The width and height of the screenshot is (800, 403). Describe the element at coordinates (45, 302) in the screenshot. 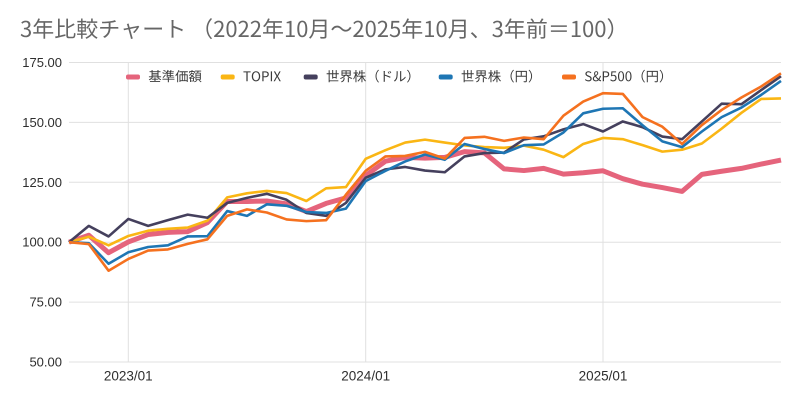

I see `svg-text: 75.00` at that location.